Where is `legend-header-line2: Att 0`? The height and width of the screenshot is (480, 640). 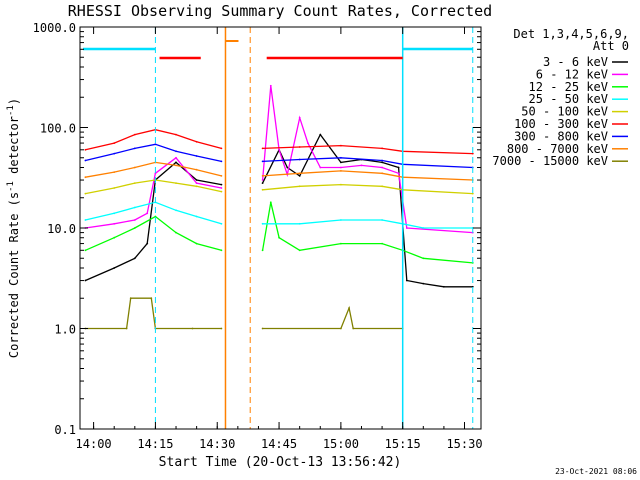
legend-header-line2: Att 0 is located at coordinates (611, 46).